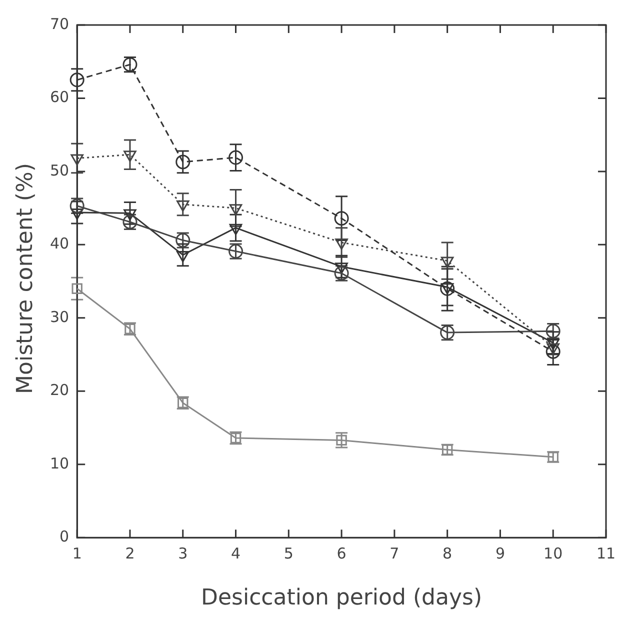  I want to click on y-tick-label: 40, so click(60, 243).